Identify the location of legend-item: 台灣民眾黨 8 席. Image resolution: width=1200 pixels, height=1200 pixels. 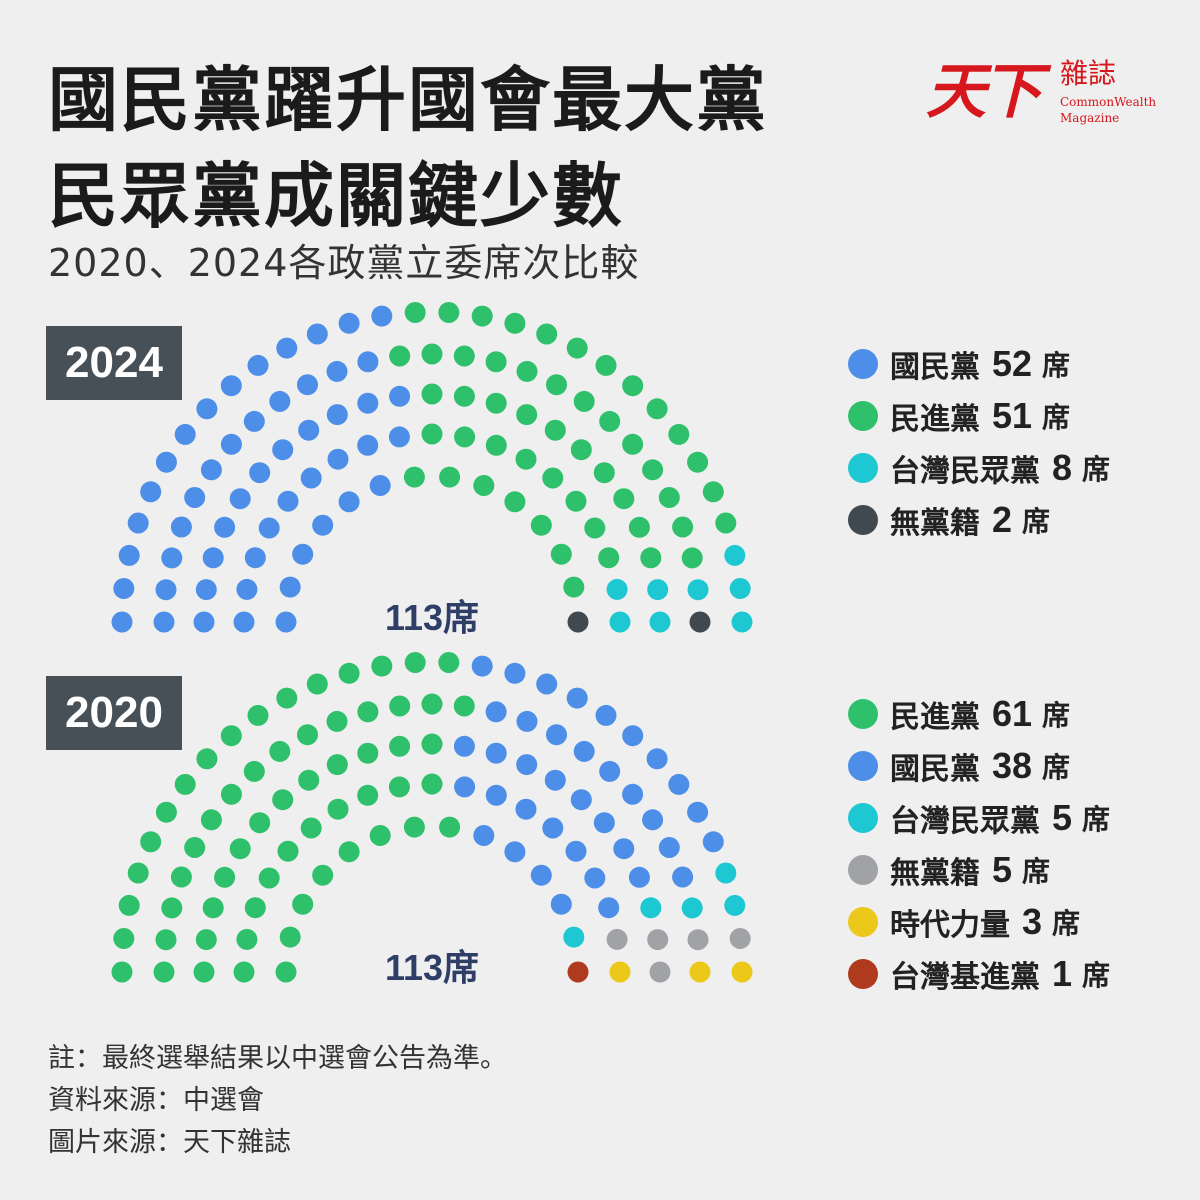
(979, 468).